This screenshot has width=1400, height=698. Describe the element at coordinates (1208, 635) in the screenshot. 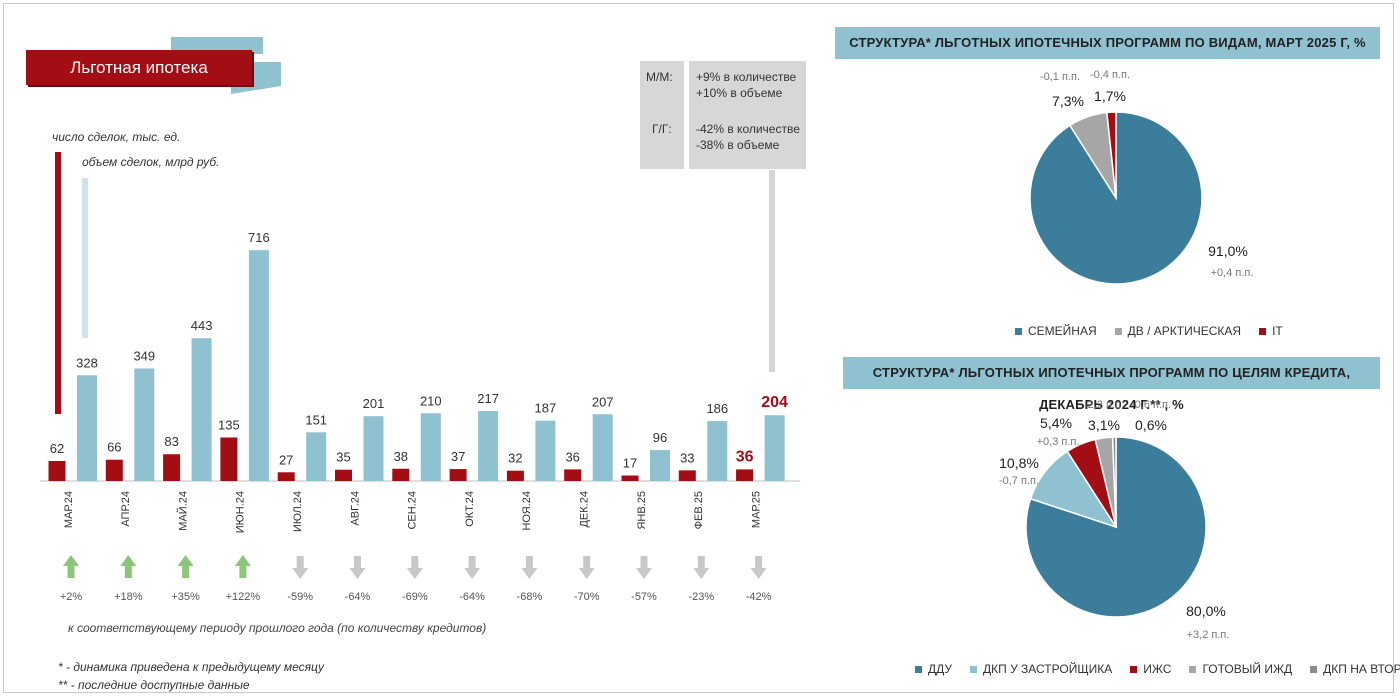

I see `pie-change-label: +3,2 п.п.` at that location.